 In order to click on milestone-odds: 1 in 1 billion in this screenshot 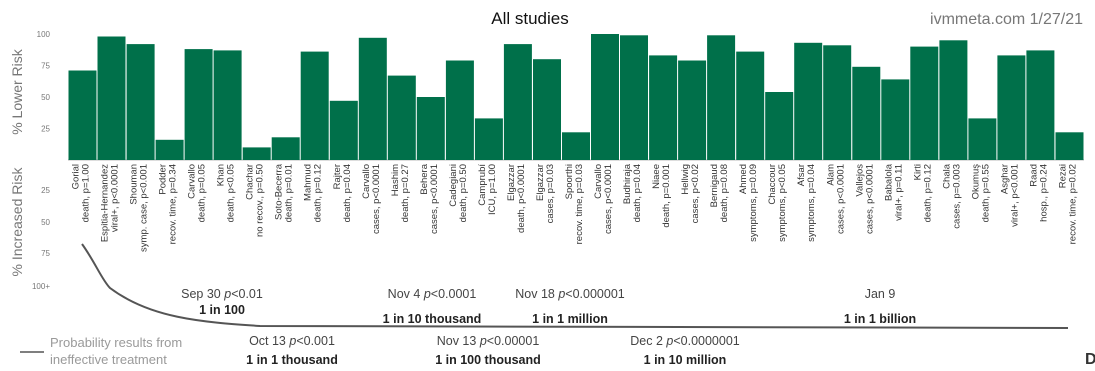, I will do `click(880, 319)`.